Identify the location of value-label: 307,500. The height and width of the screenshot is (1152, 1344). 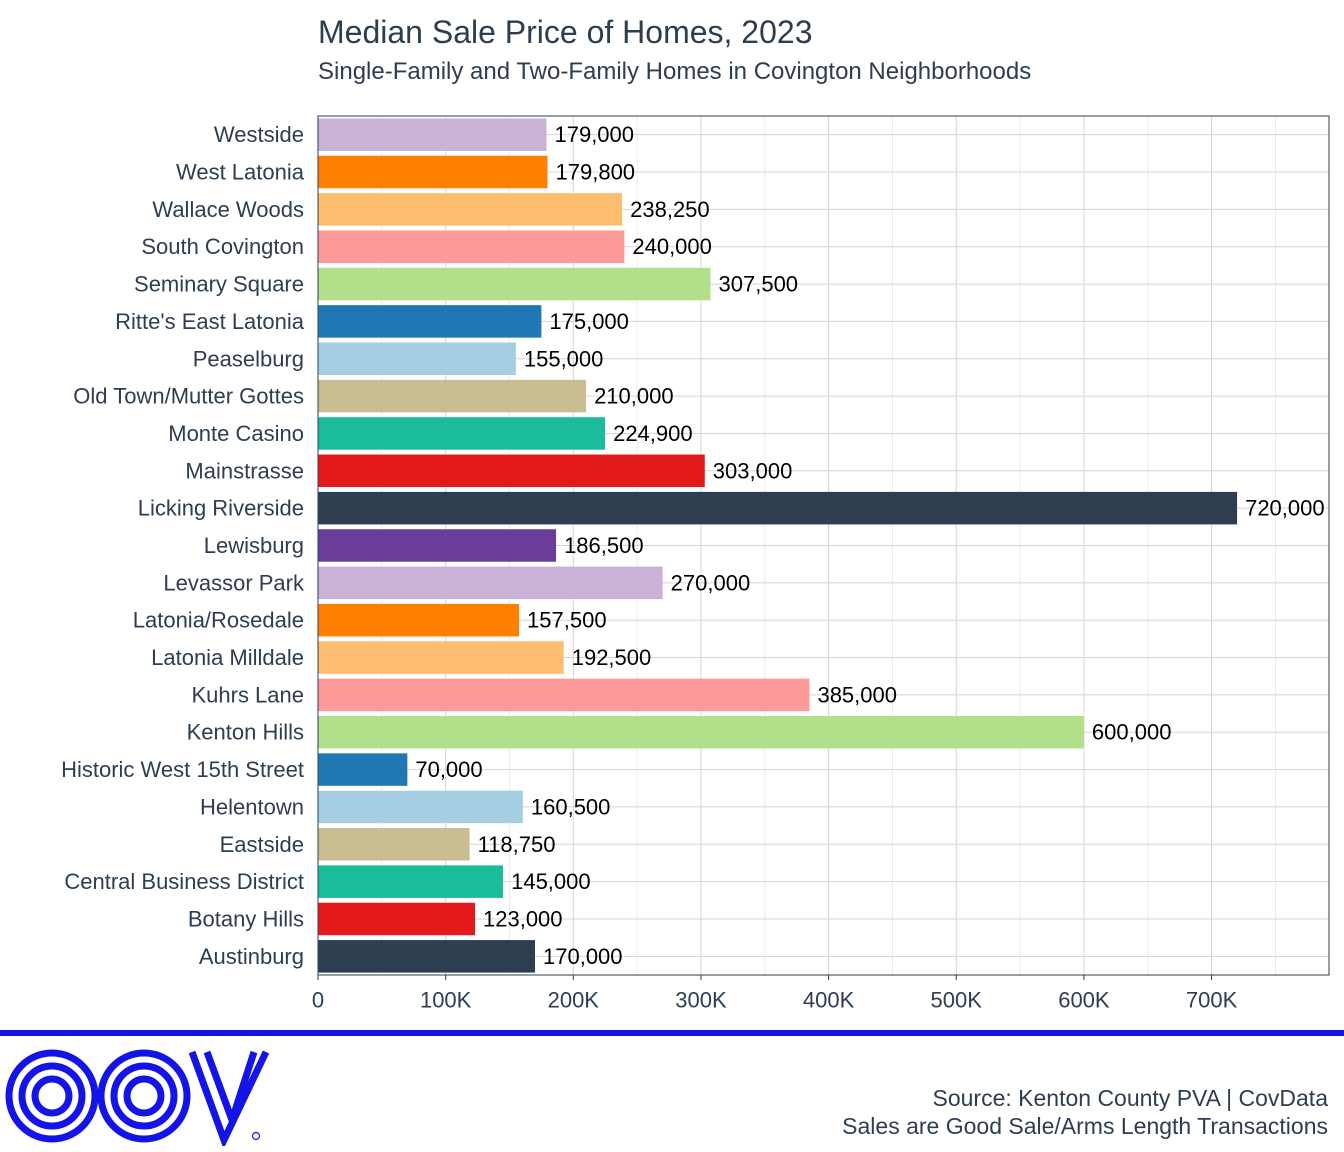
(759, 284).